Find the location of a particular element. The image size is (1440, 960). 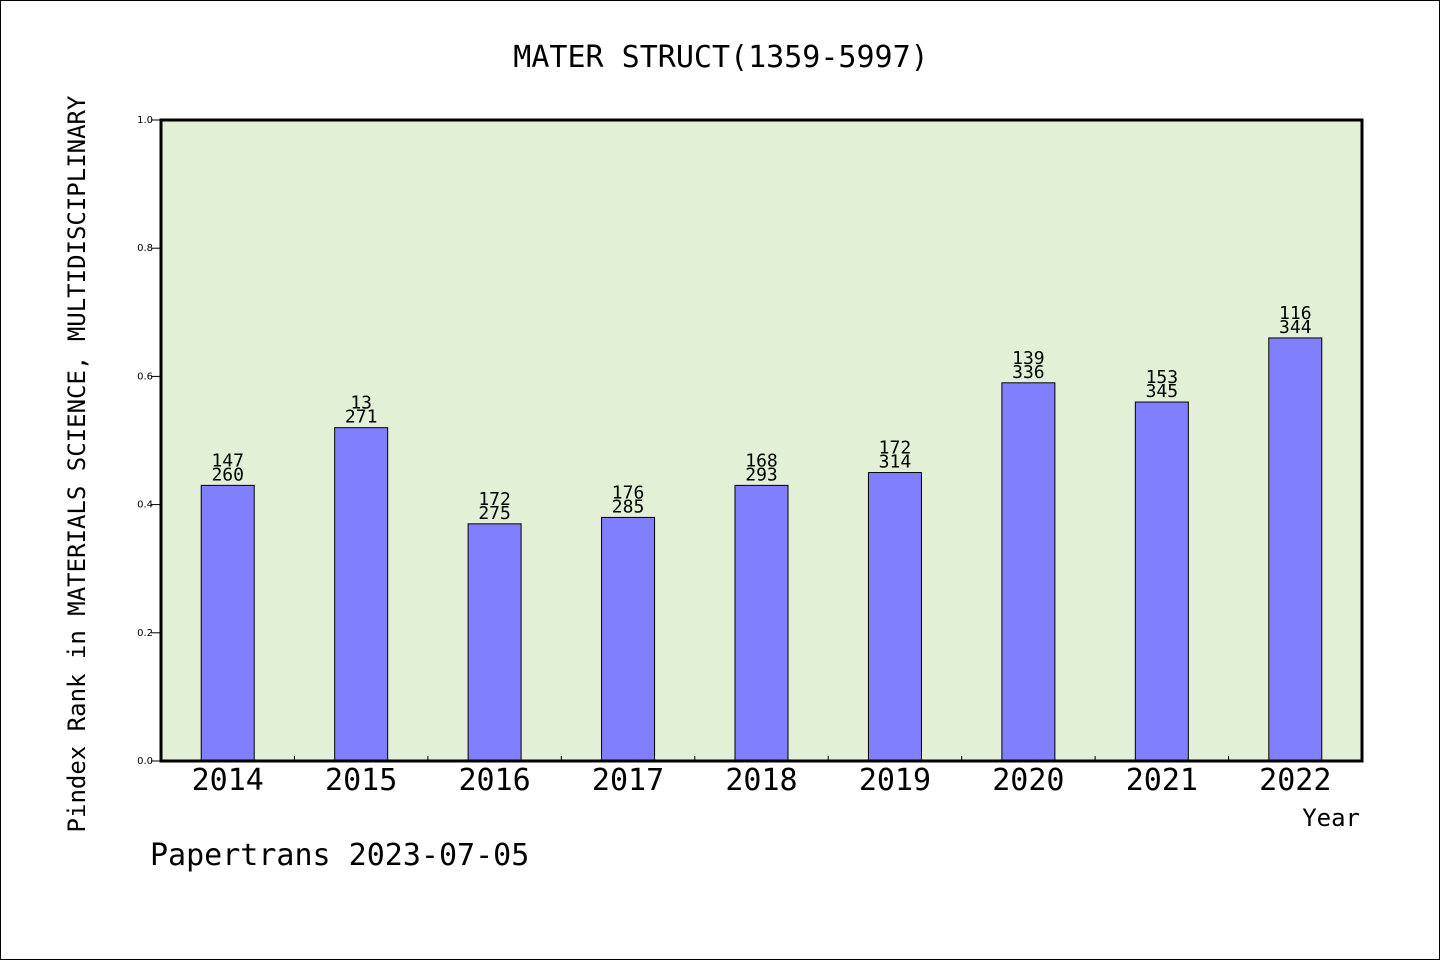

bar-rank-label: 168 is located at coordinates (761, 460).